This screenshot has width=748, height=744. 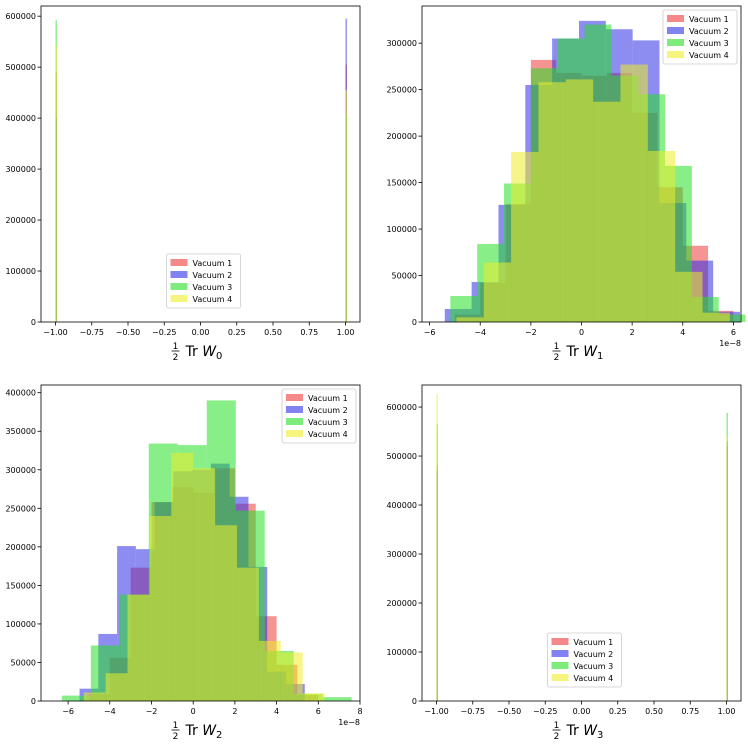 What do you see at coordinates (20, 508) in the screenshot?
I see `y-tick-label: 250000` at bounding box center [20, 508].